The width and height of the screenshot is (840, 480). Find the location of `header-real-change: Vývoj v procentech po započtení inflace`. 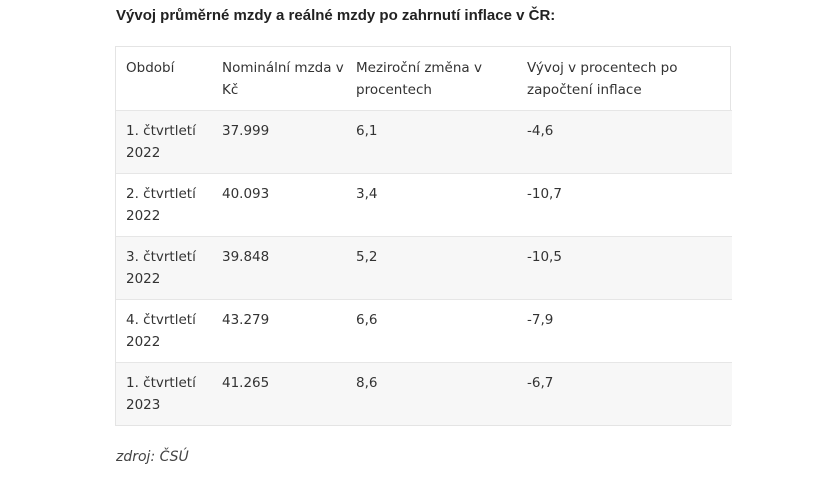

header-real-change: Vývoj v procentech po započtení inflace is located at coordinates (602, 79).